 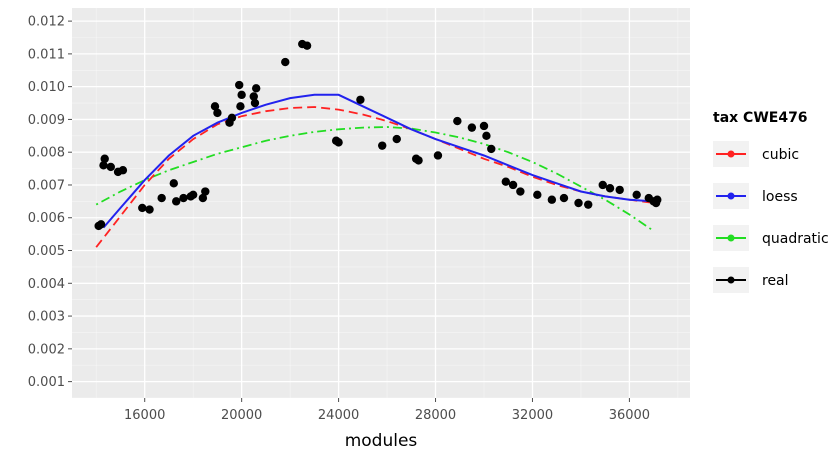 I want to click on x-tick-label: 20000, so click(x=241, y=415).